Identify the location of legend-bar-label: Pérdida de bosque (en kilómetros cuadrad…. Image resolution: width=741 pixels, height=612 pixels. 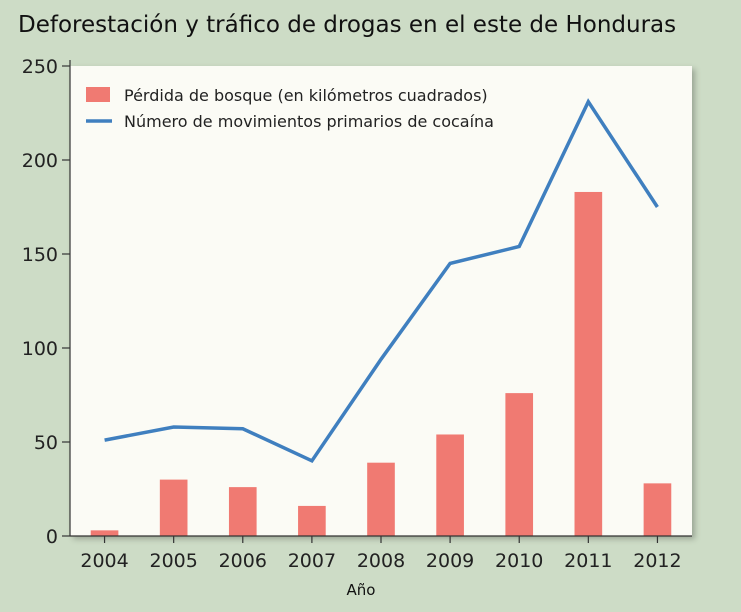
(306, 95).